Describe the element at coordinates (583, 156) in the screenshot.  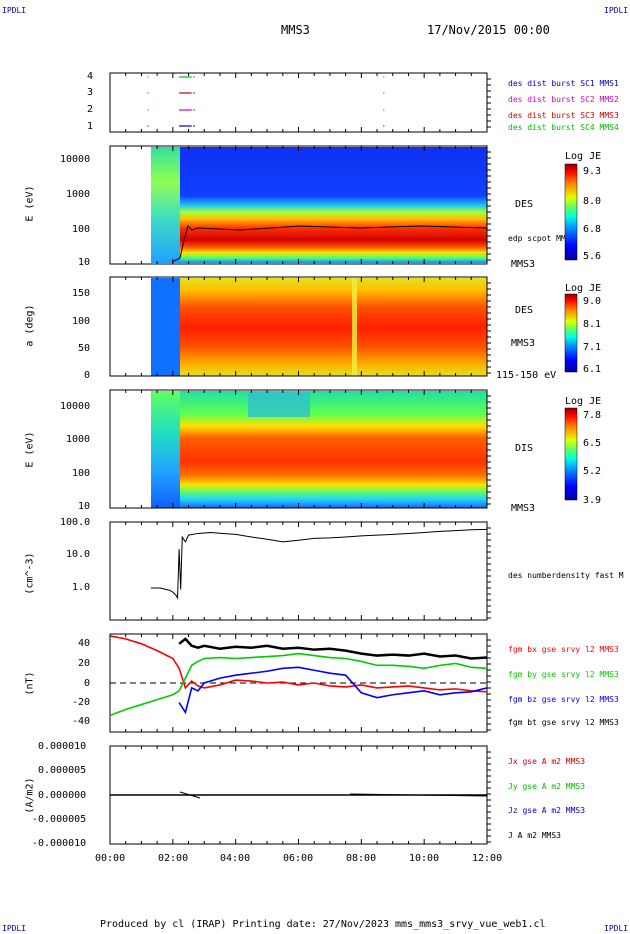
I see `colorbar-title-1: Log JE` at that location.